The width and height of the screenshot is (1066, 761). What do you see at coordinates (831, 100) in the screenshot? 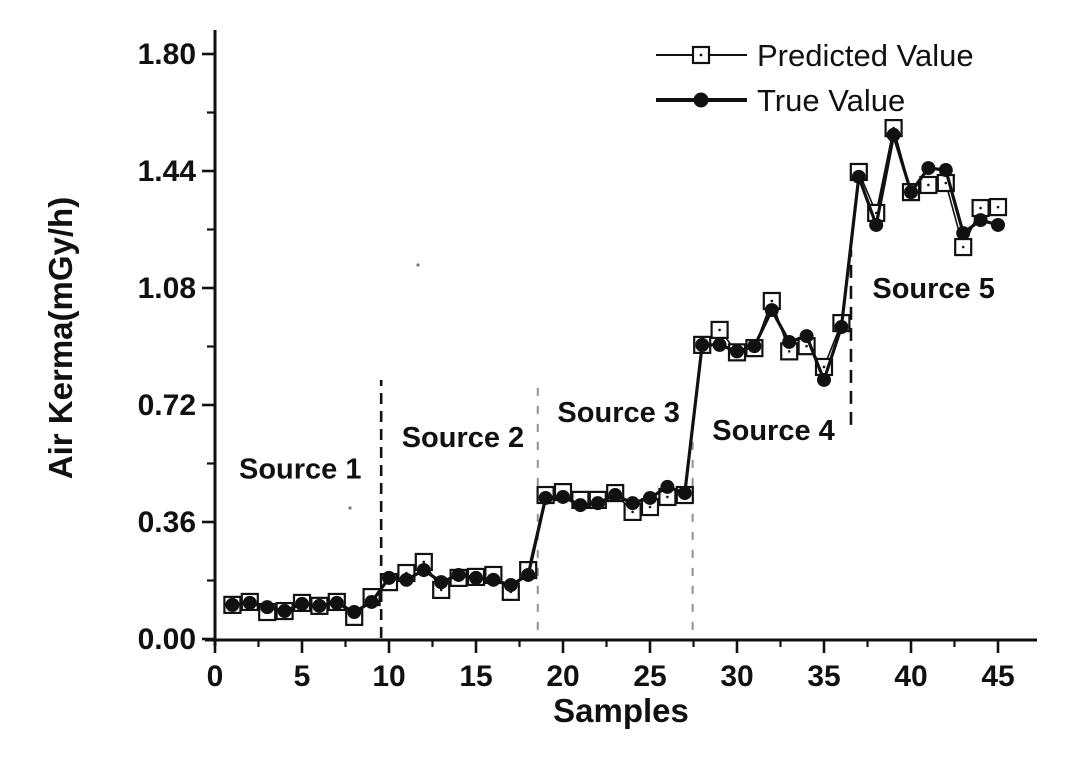
I see `legend-label-true: True Value` at bounding box center [831, 100].